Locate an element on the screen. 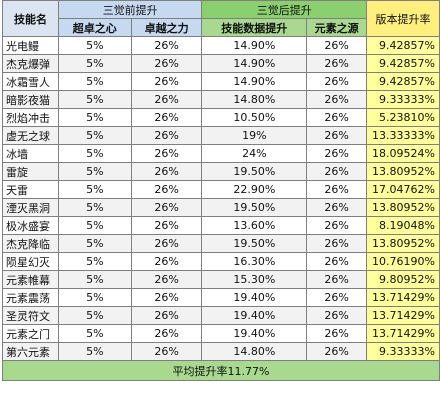  table-row: 第六元素 5% 26% 14.80% 26% 9.33333% is located at coordinates (221, 351).